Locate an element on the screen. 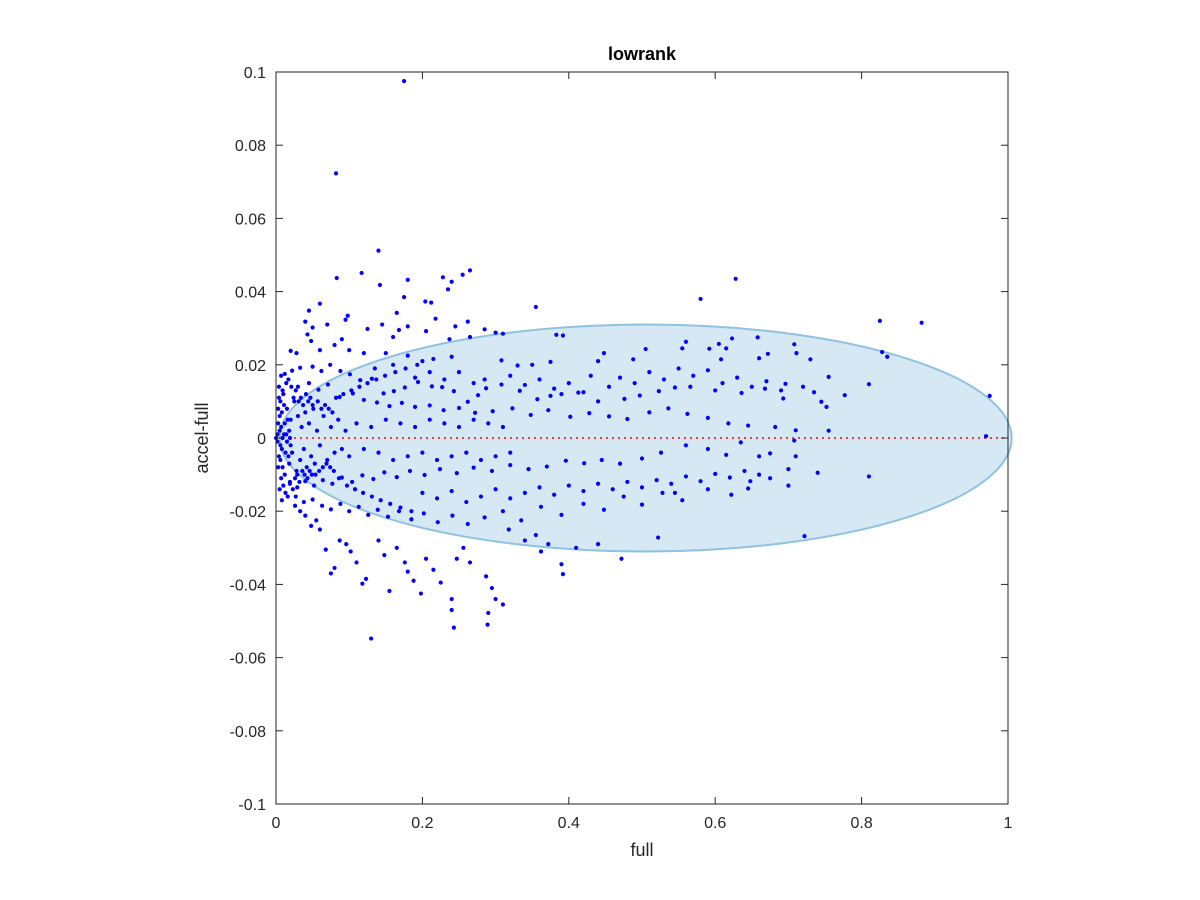  x-tick-label: 0.6 is located at coordinates (715, 823).